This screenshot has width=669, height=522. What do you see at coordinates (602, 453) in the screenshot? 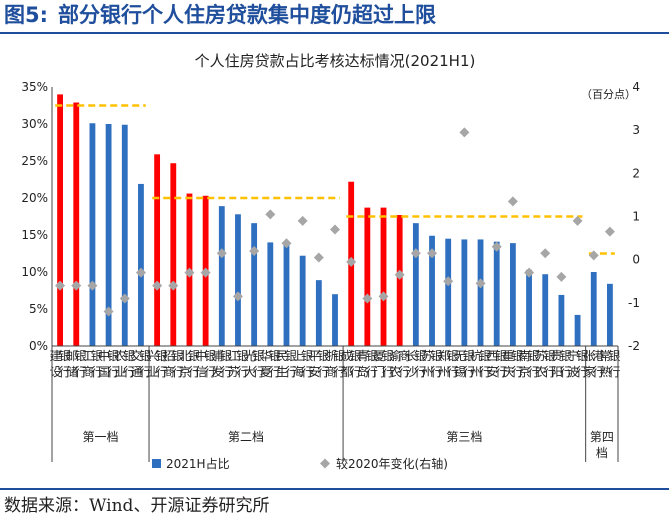
I see `tier-label: 档` at bounding box center [602, 453].